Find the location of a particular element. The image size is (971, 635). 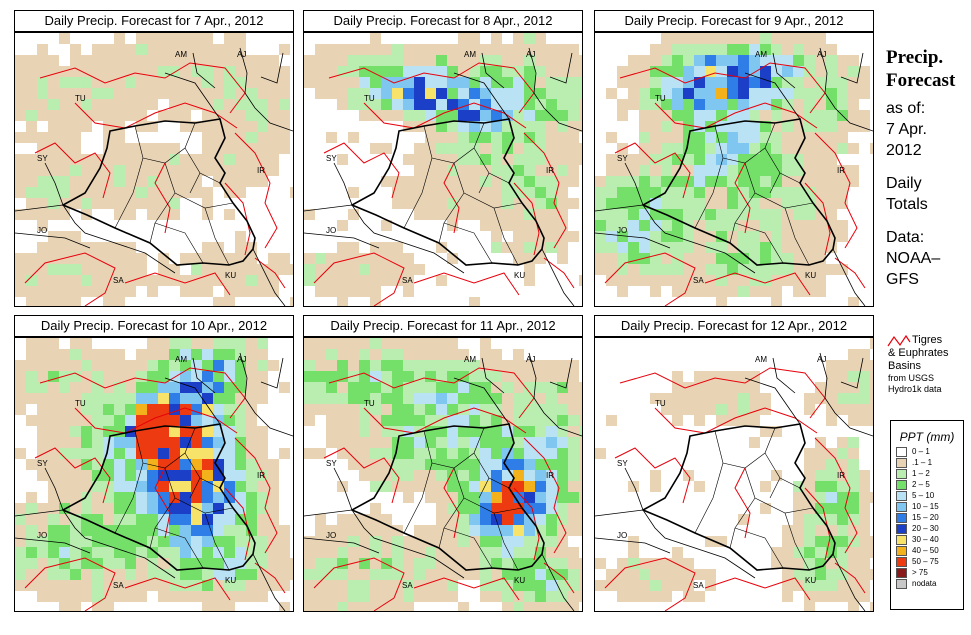

country-label: JO is located at coordinates (42, 230).